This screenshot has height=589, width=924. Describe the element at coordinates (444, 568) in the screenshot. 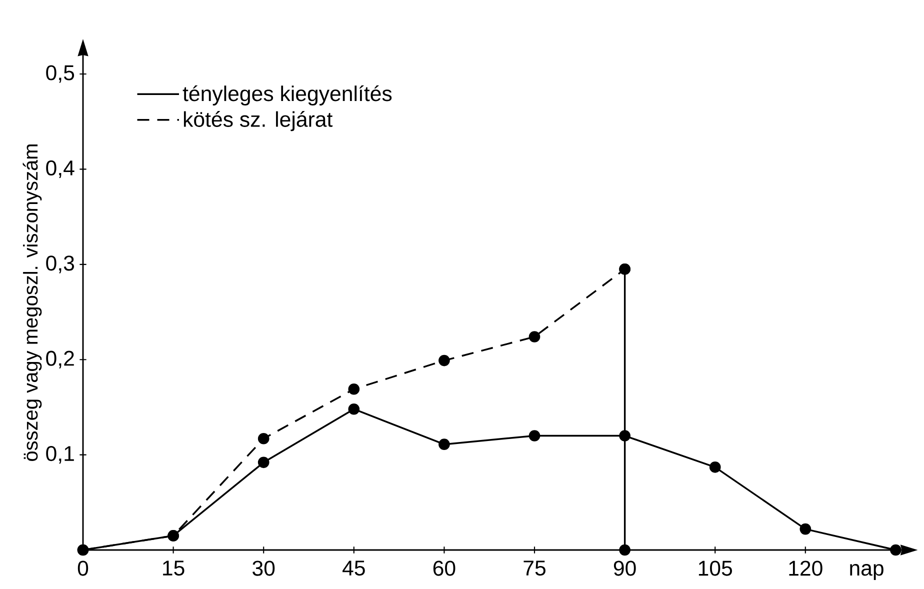

I see `x-tick-label: 60` at that location.